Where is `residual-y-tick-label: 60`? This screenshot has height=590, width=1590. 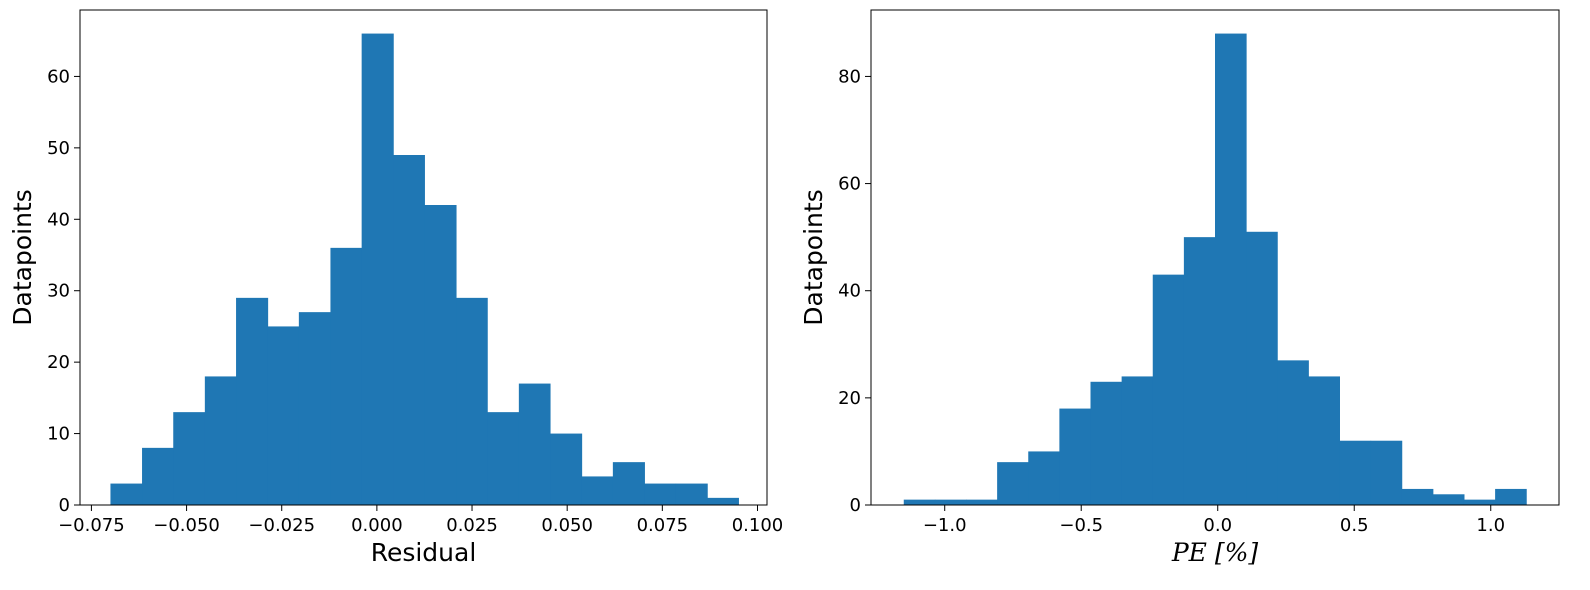 residual-y-tick-label: 60 is located at coordinates (58, 76).